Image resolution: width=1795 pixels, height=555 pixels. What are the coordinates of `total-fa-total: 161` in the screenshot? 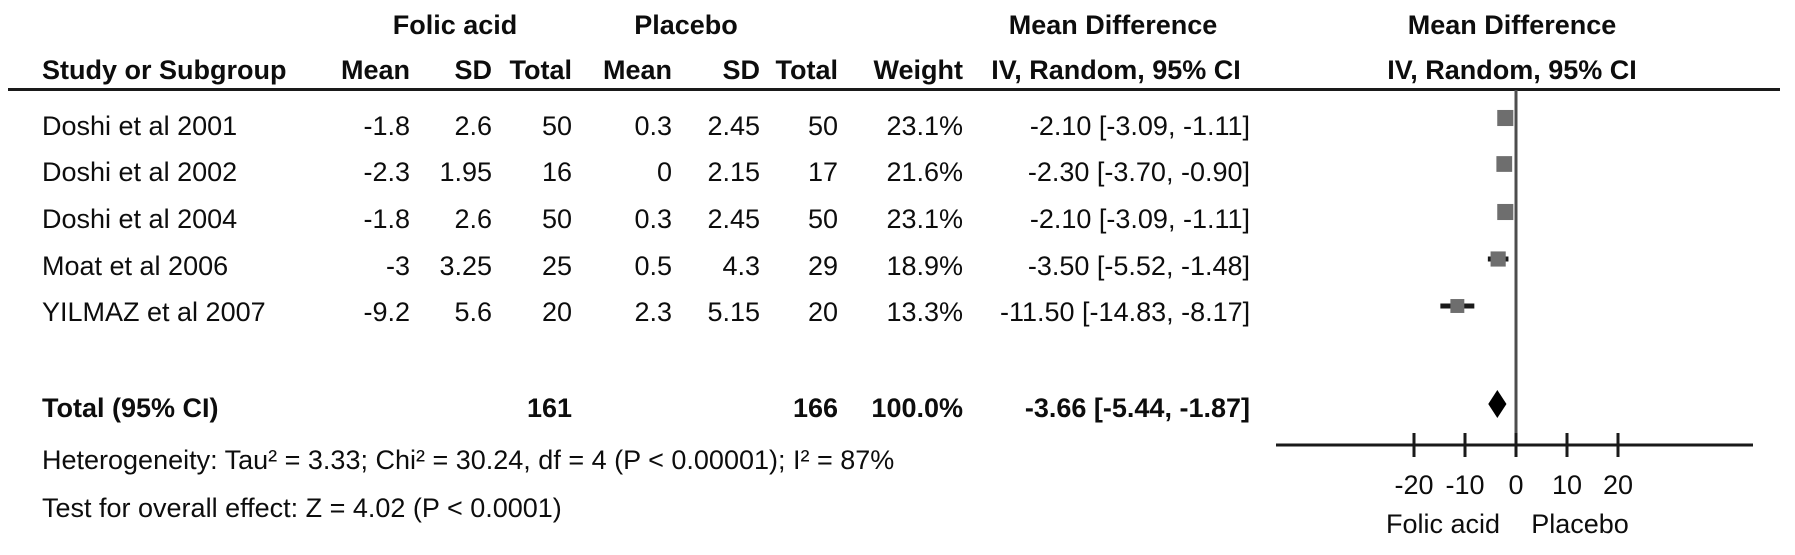 It's located at (549, 408).